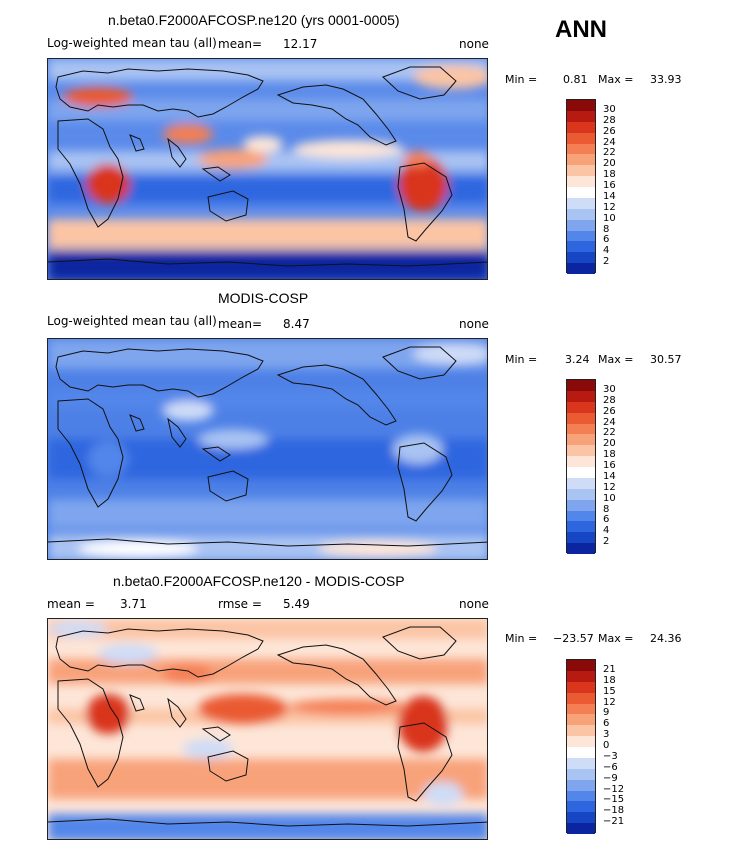 This screenshot has height=850, width=733. I want to click on colorbar-tick-label: 10, so click(609, 498).